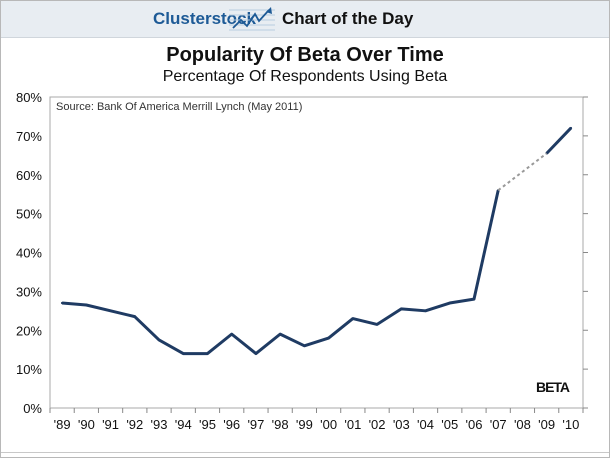  Describe the element at coordinates (305, 55) in the screenshot. I see `chart-title: Popularity Of Beta Over Time` at that location.